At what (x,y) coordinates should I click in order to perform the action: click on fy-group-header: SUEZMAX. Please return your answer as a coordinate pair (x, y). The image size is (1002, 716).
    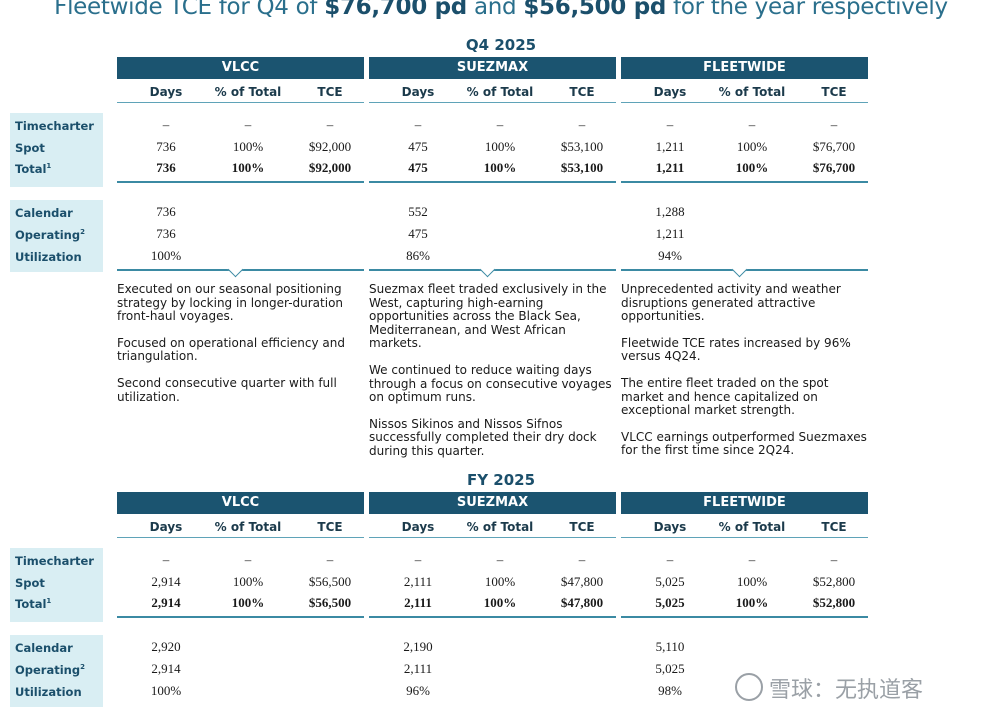
    Looking at the image, I should click on (492, 503).